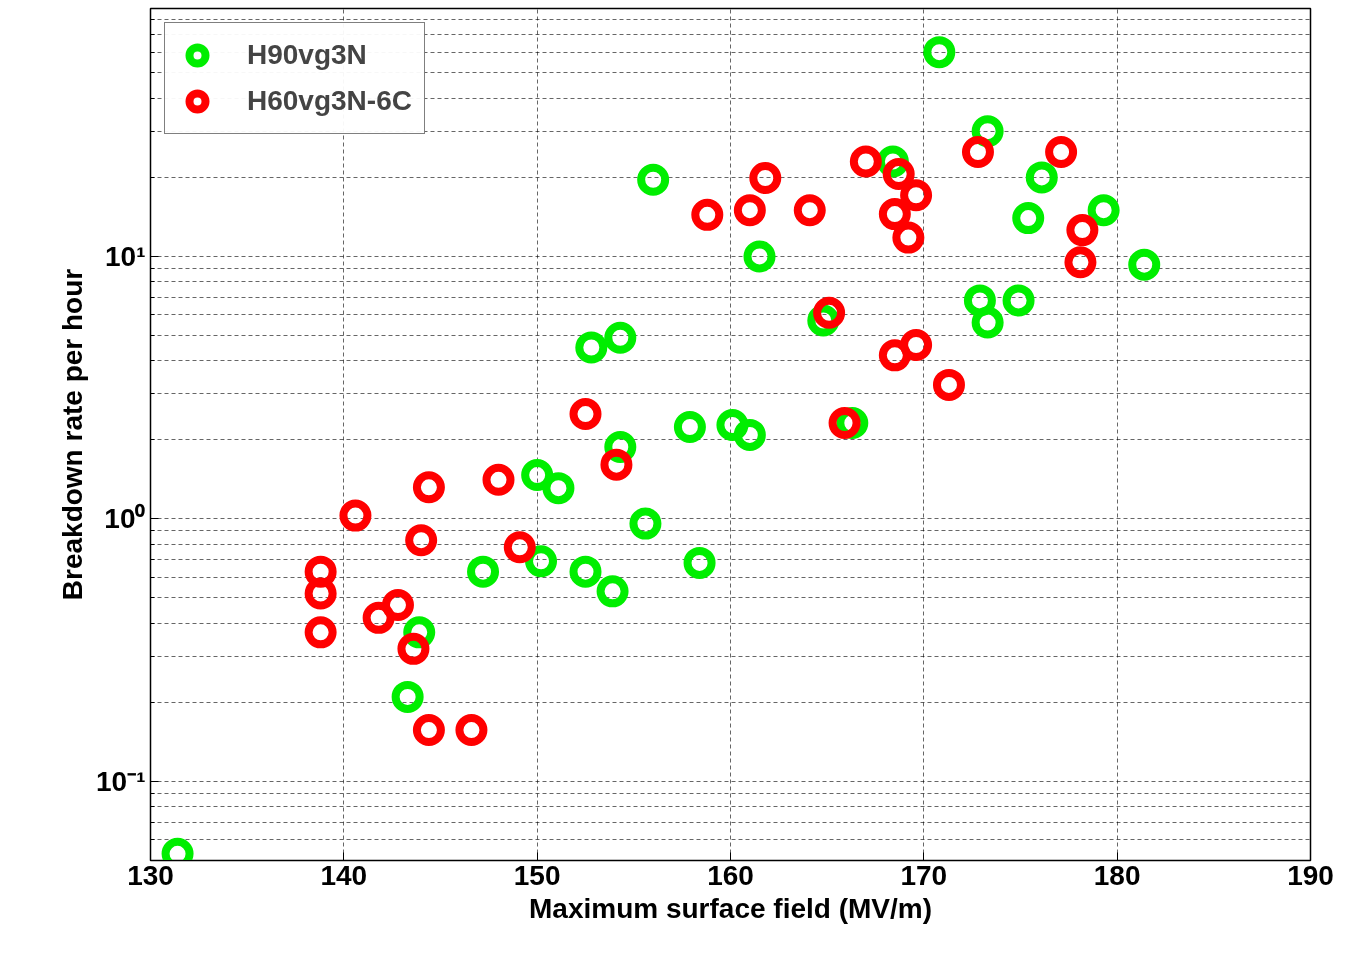 The width and height of the screenshot is (1356, 963). What do you see at coordinates (150, 875) in the screenshot?
I see `x-tick-label: 130` at bounding box center [150, 875].